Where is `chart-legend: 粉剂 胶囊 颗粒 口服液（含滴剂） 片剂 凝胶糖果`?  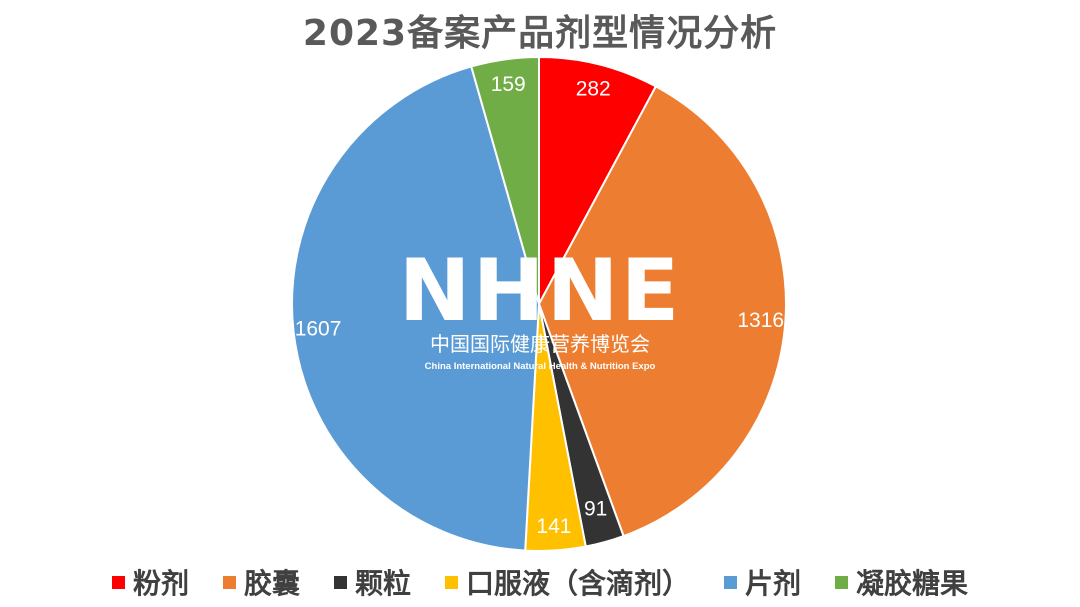 chart-legend: 粉剂 胶囊 颗粒 口服液（含滴剂） 片剂 凝胶糖果 is located at coordinates (540, 582).